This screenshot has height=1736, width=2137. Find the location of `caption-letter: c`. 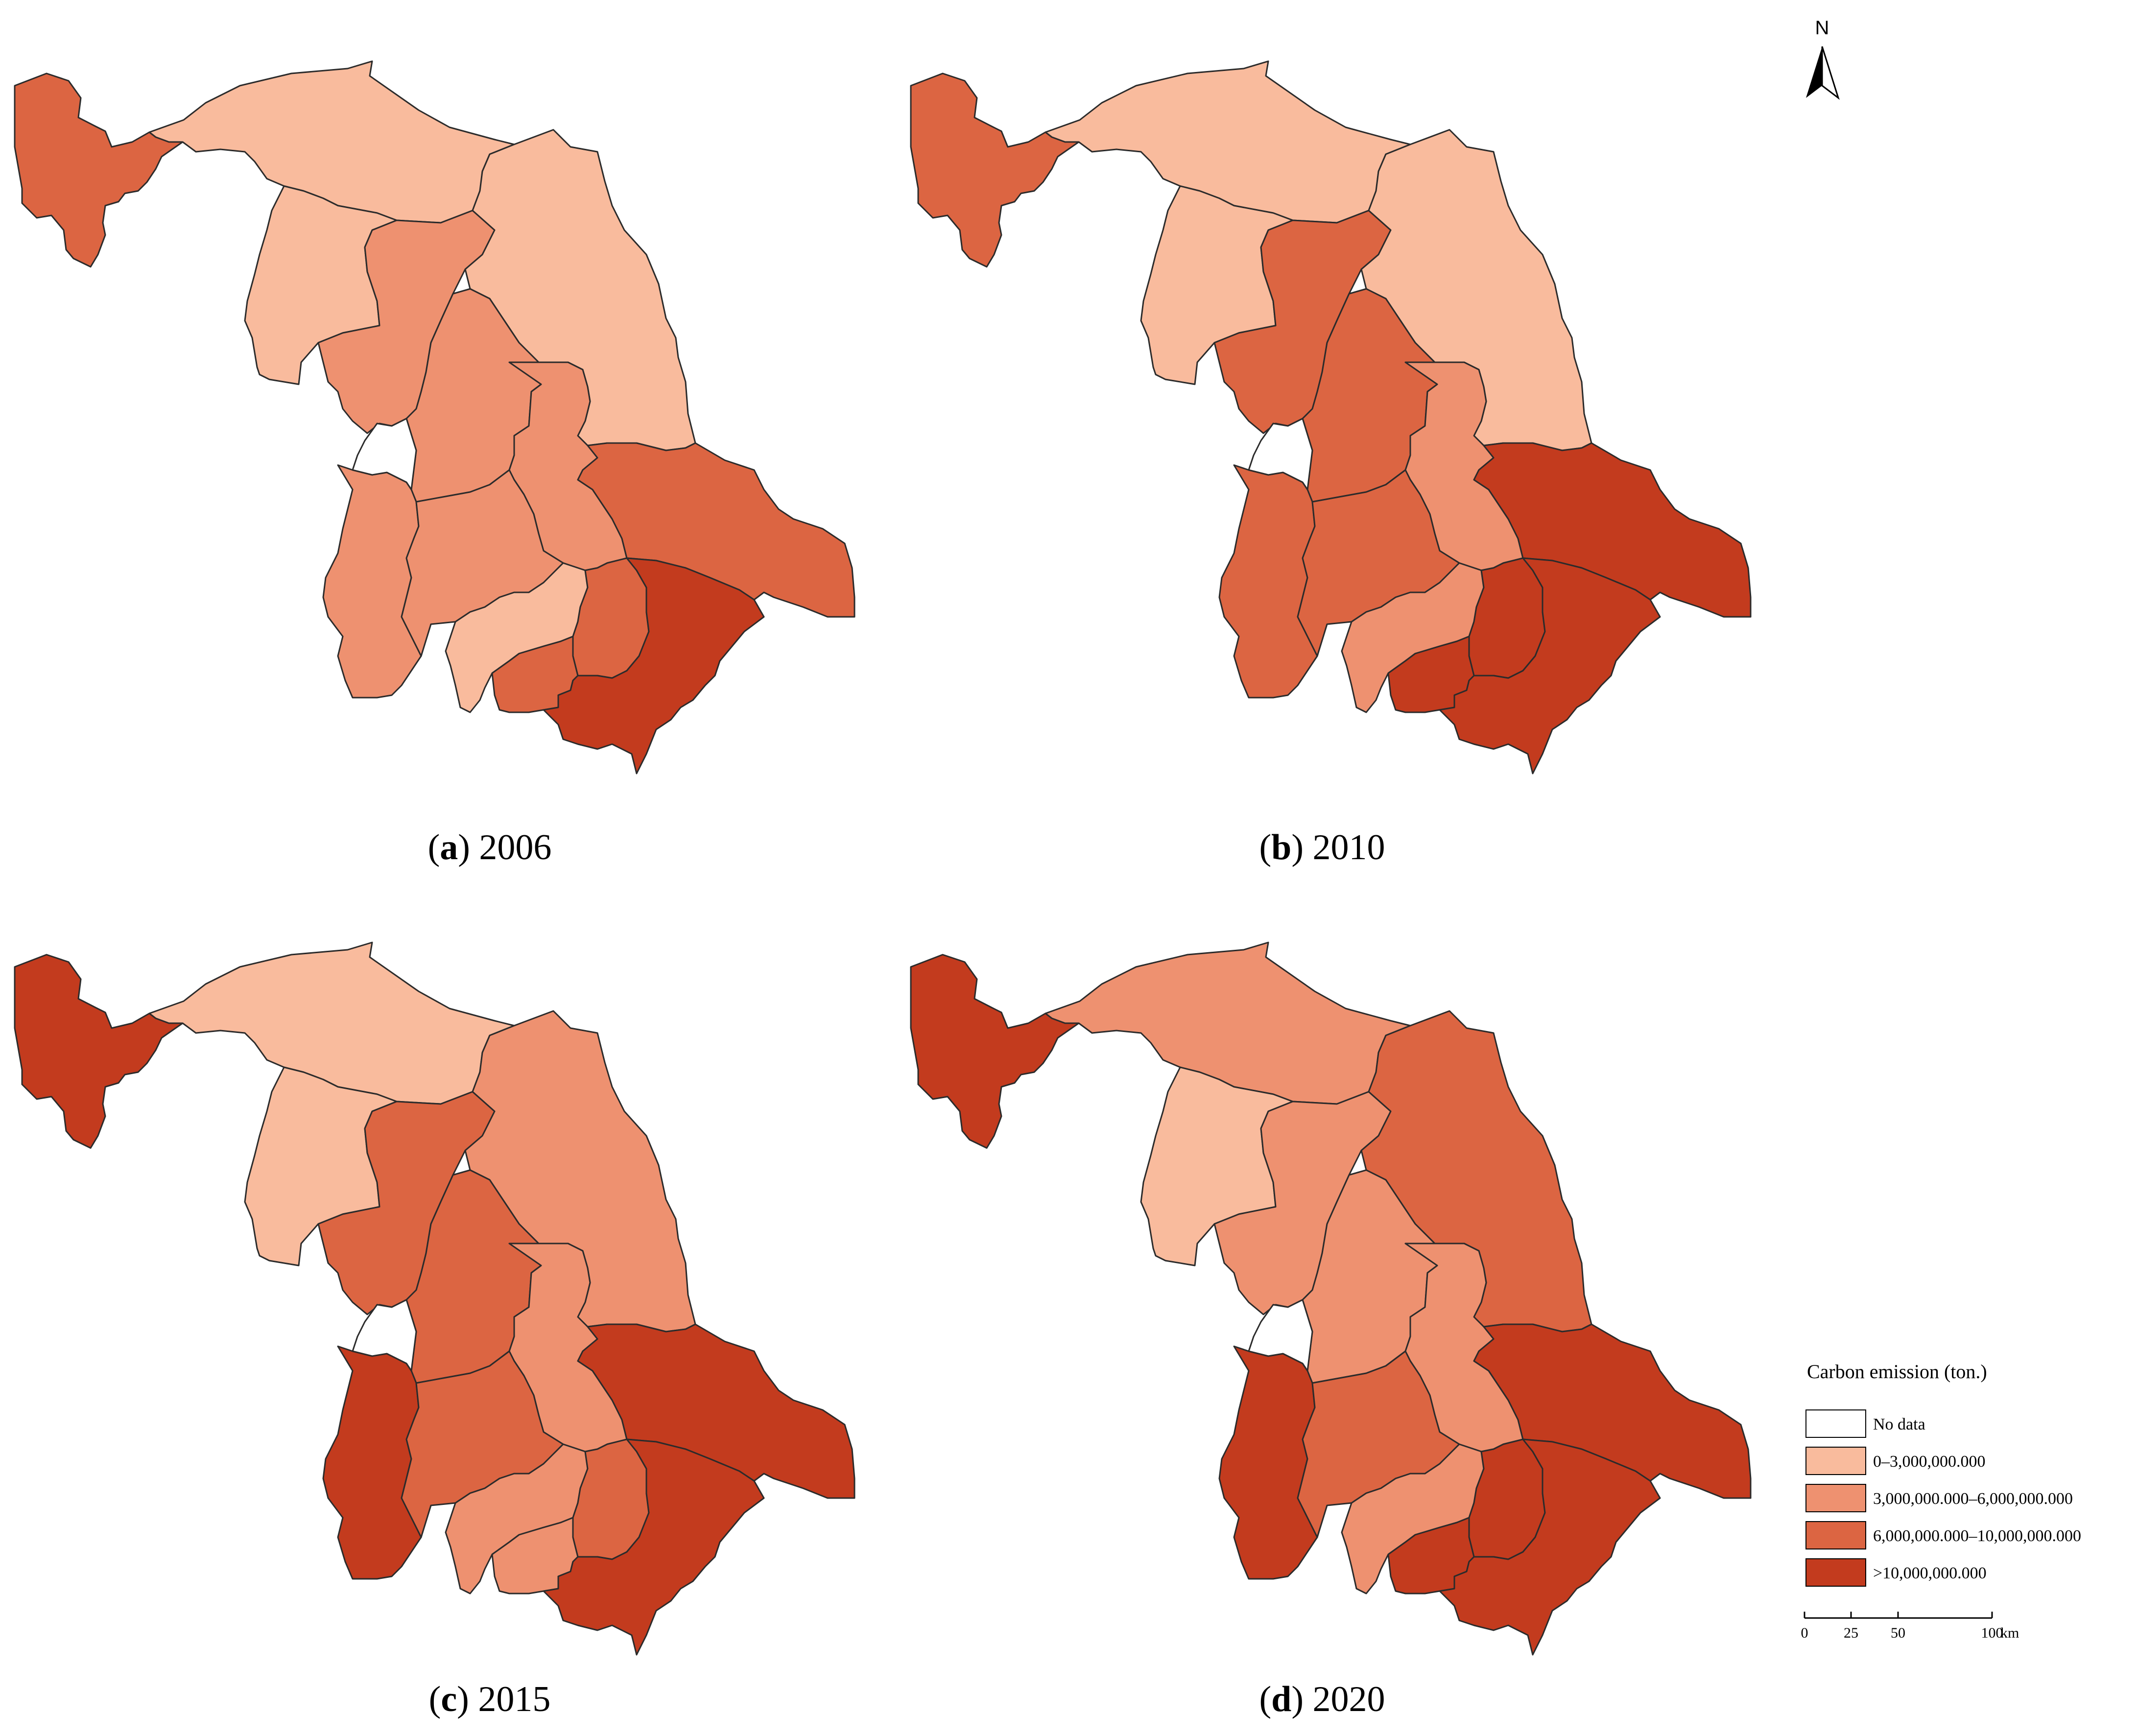

caption-letter: c is located at coordinates (449, 1699).